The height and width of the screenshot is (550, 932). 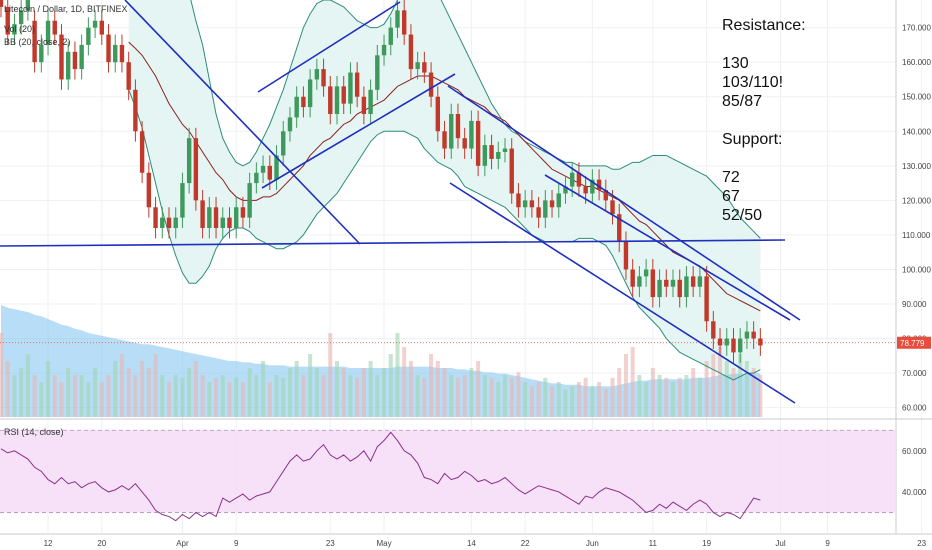 I want to click on current-price-tag, so click(x=914, y=342).